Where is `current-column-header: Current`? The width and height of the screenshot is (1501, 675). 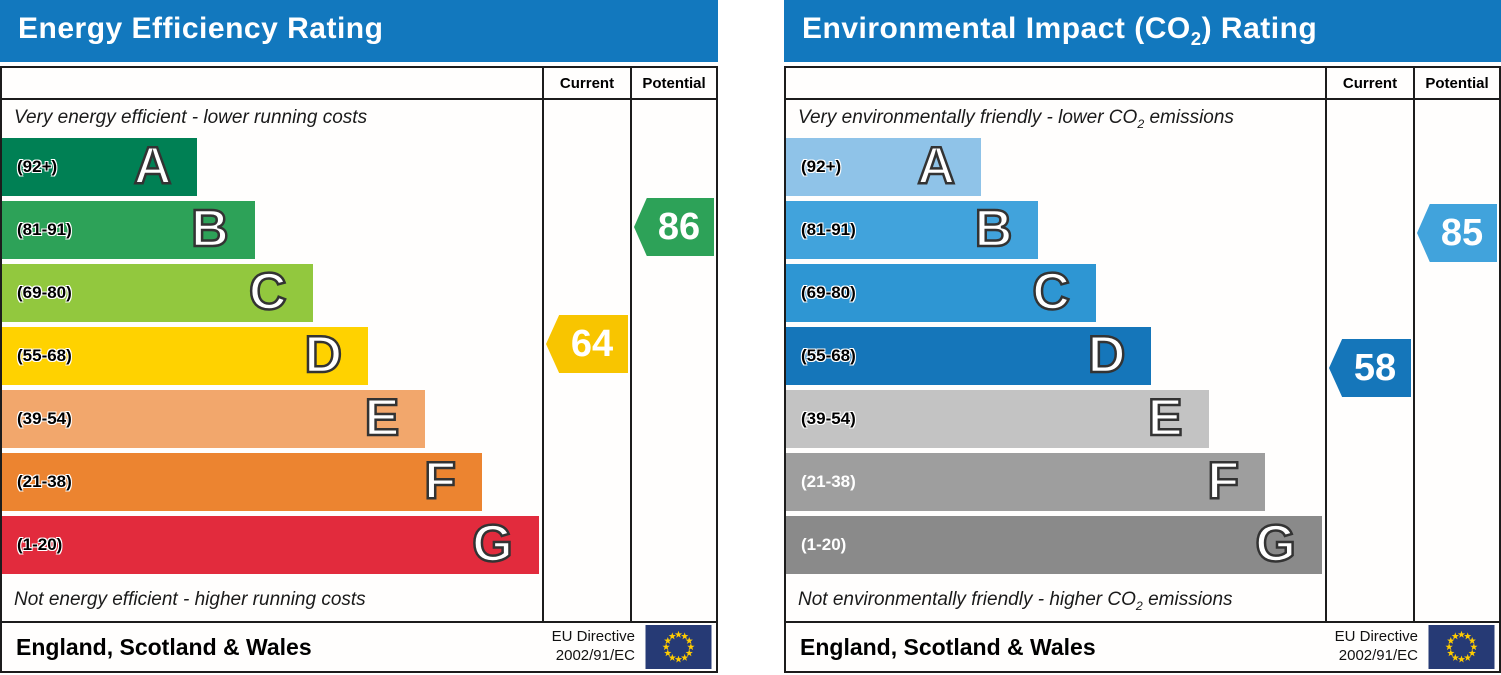 current-column-header: Current is located at coordinates (1369, 84).